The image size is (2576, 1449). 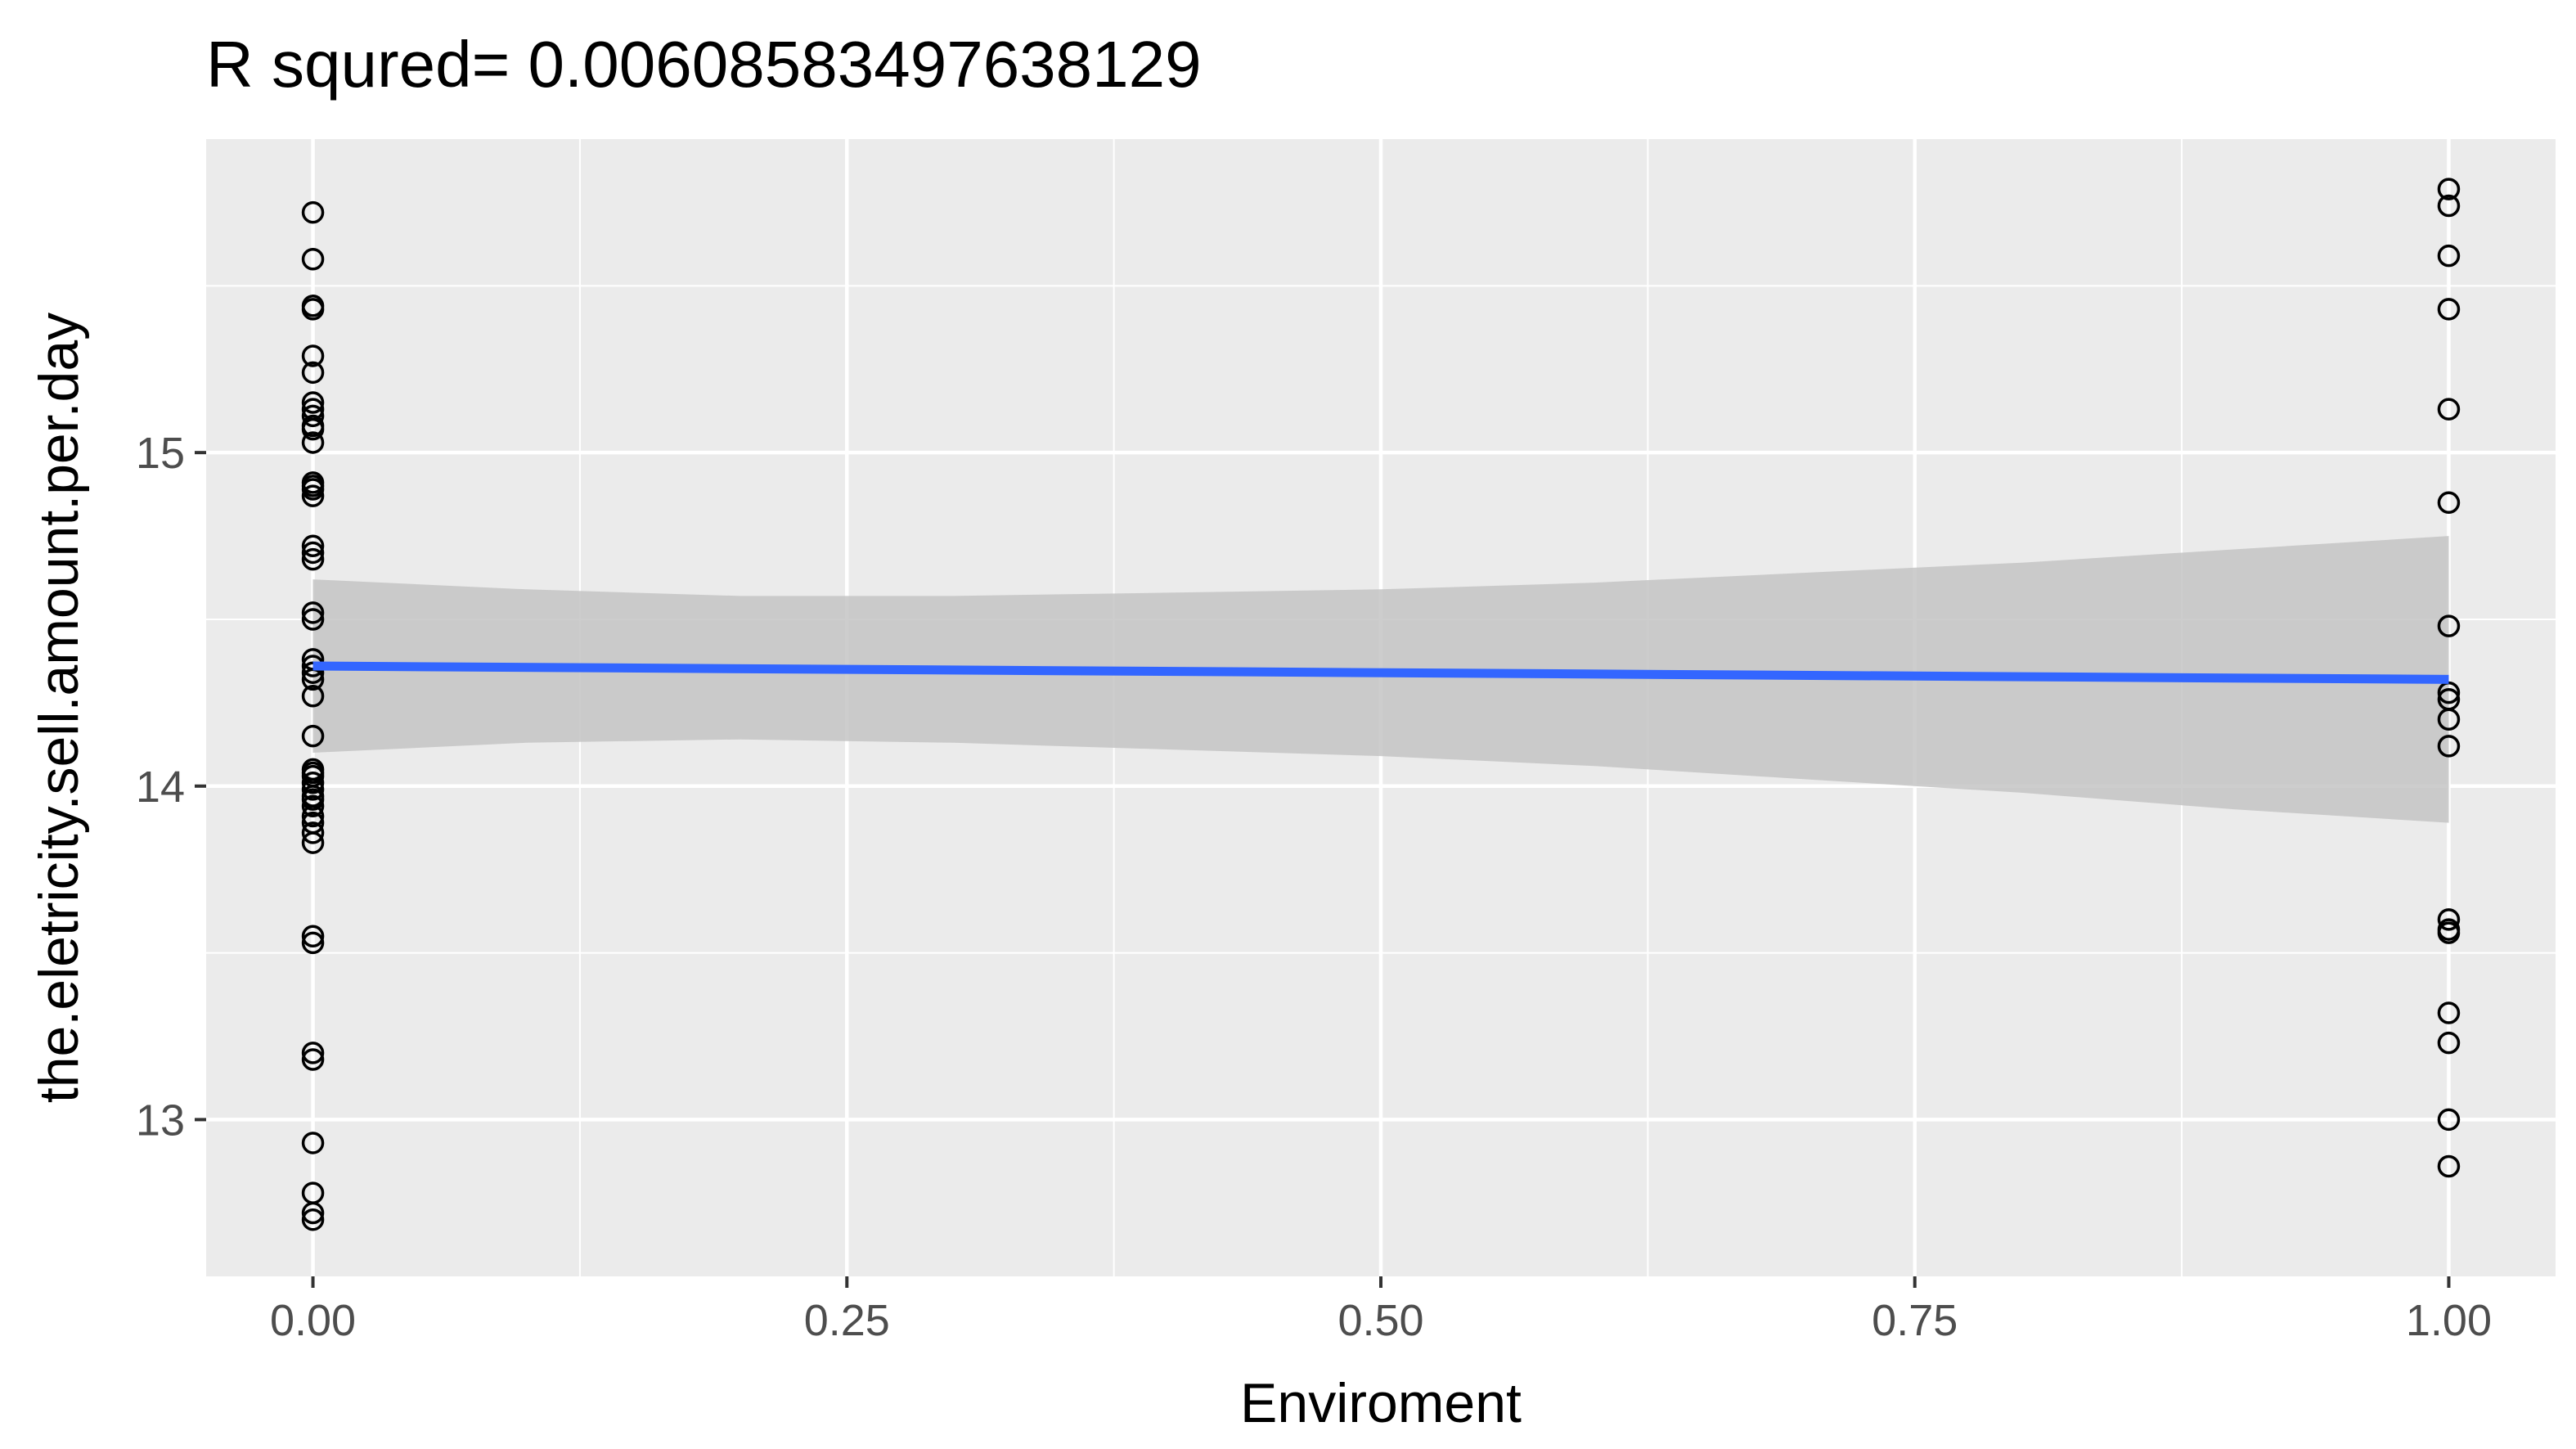 I want to click on x-axis: 0.00 0.25 0.50 0.75 1.00, so click(x=1381, y=1311).